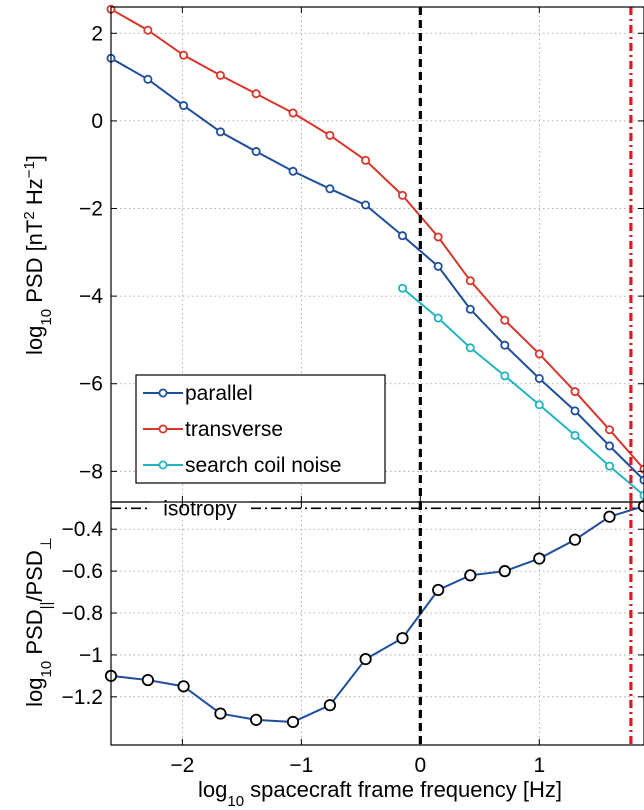 Image resolution: width=644 pixels, height=810 pixels. I want to click on ytick-label: 0, so click(97, 121).